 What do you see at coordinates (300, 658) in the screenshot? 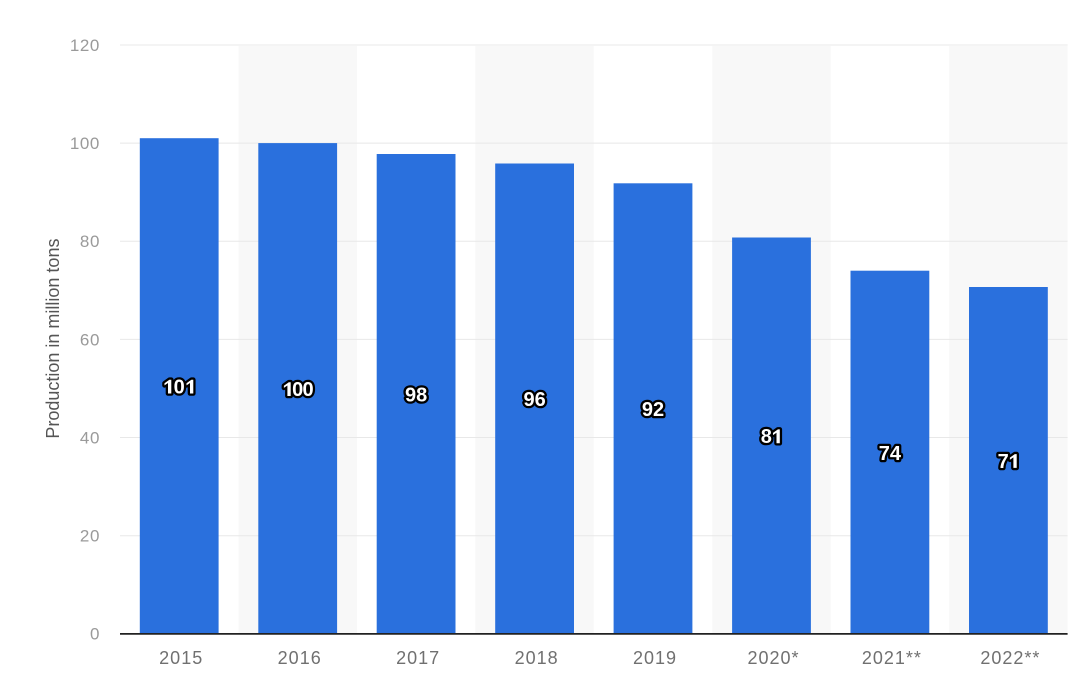
I see `svg-text: 2016` at bounding box center [300, 658].